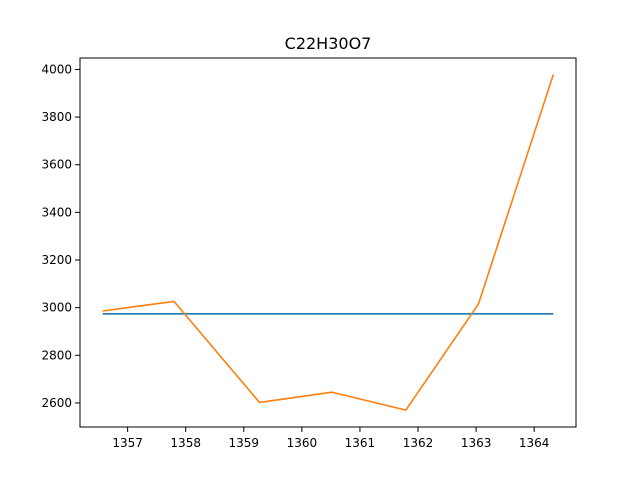  I want to click on x-tick-label: 1360, so click(302, 443).